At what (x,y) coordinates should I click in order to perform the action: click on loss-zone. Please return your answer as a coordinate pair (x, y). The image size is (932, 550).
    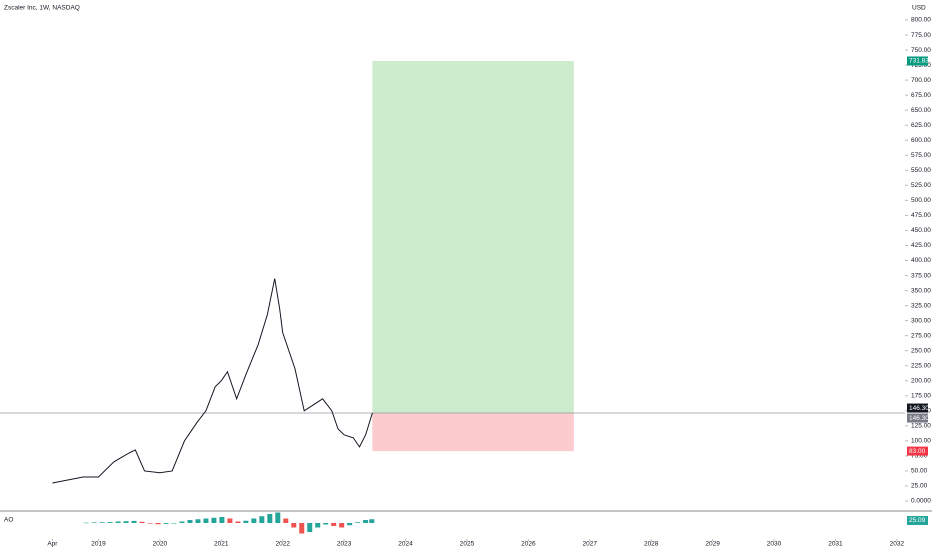
    Looking at the image, I should click on (473, 432).